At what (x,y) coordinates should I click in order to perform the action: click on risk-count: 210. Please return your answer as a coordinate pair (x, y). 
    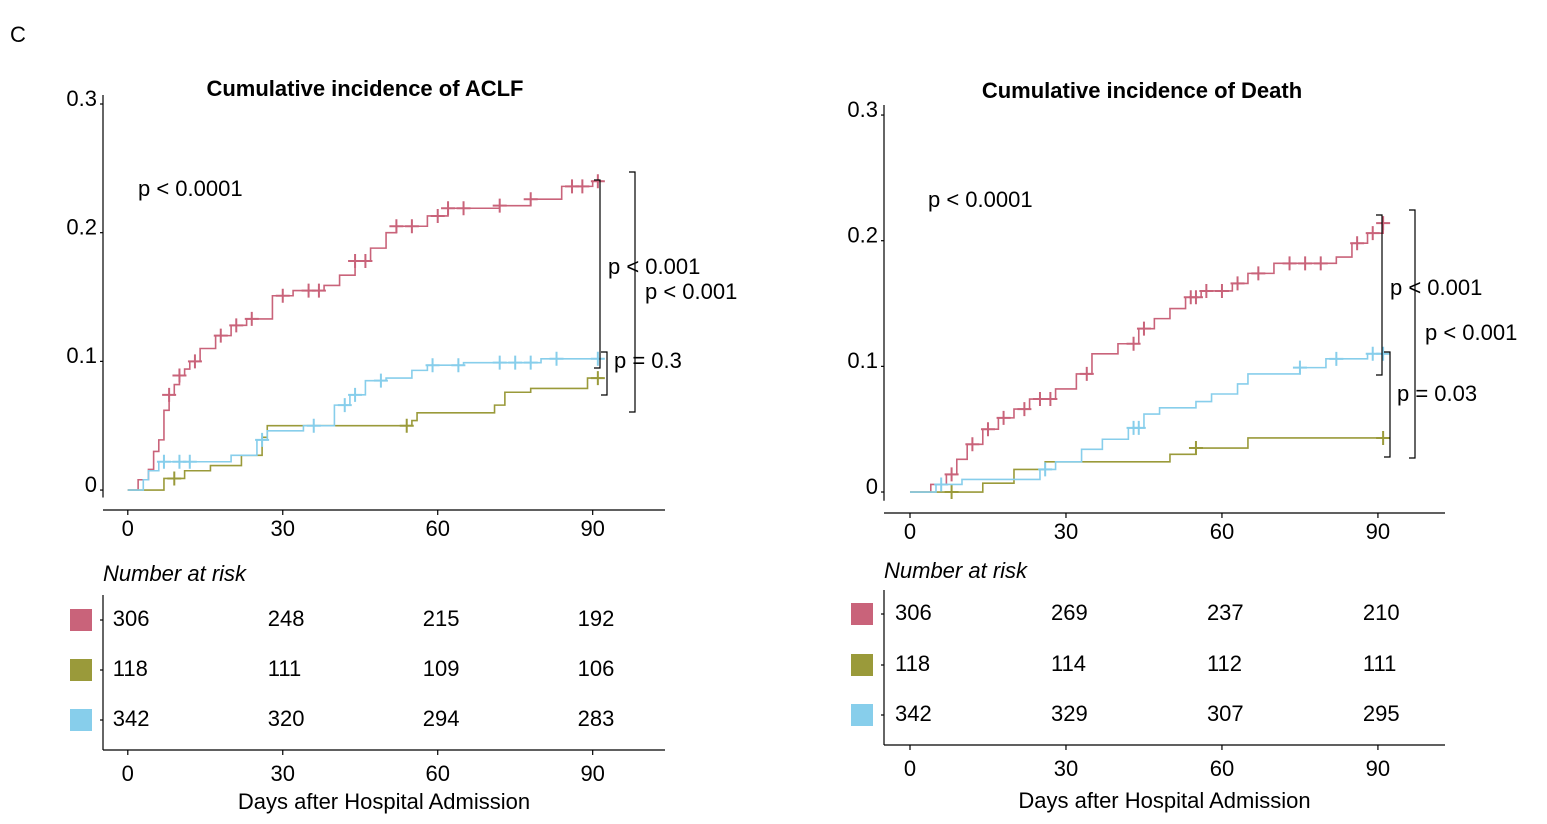
    Looking at the image, I should click on (1381, 612).